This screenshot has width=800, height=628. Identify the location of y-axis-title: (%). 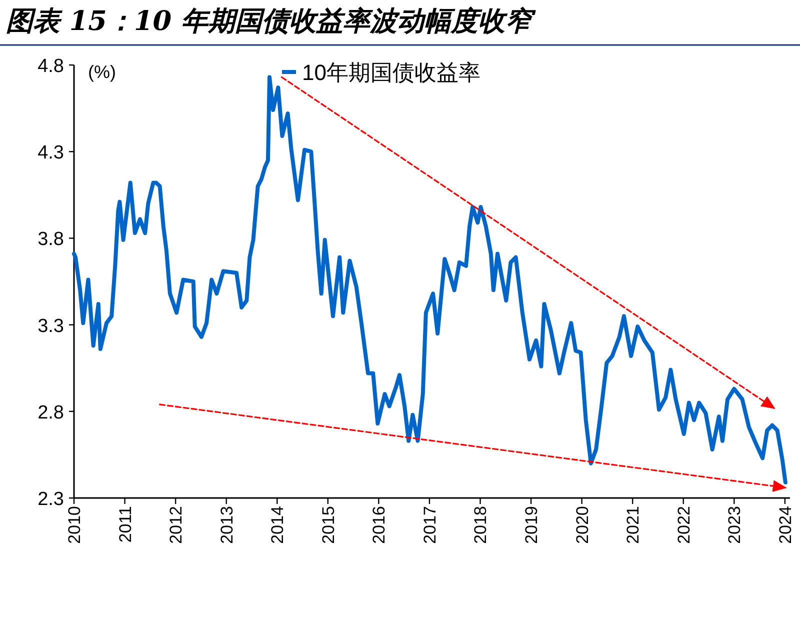
(102, 72).